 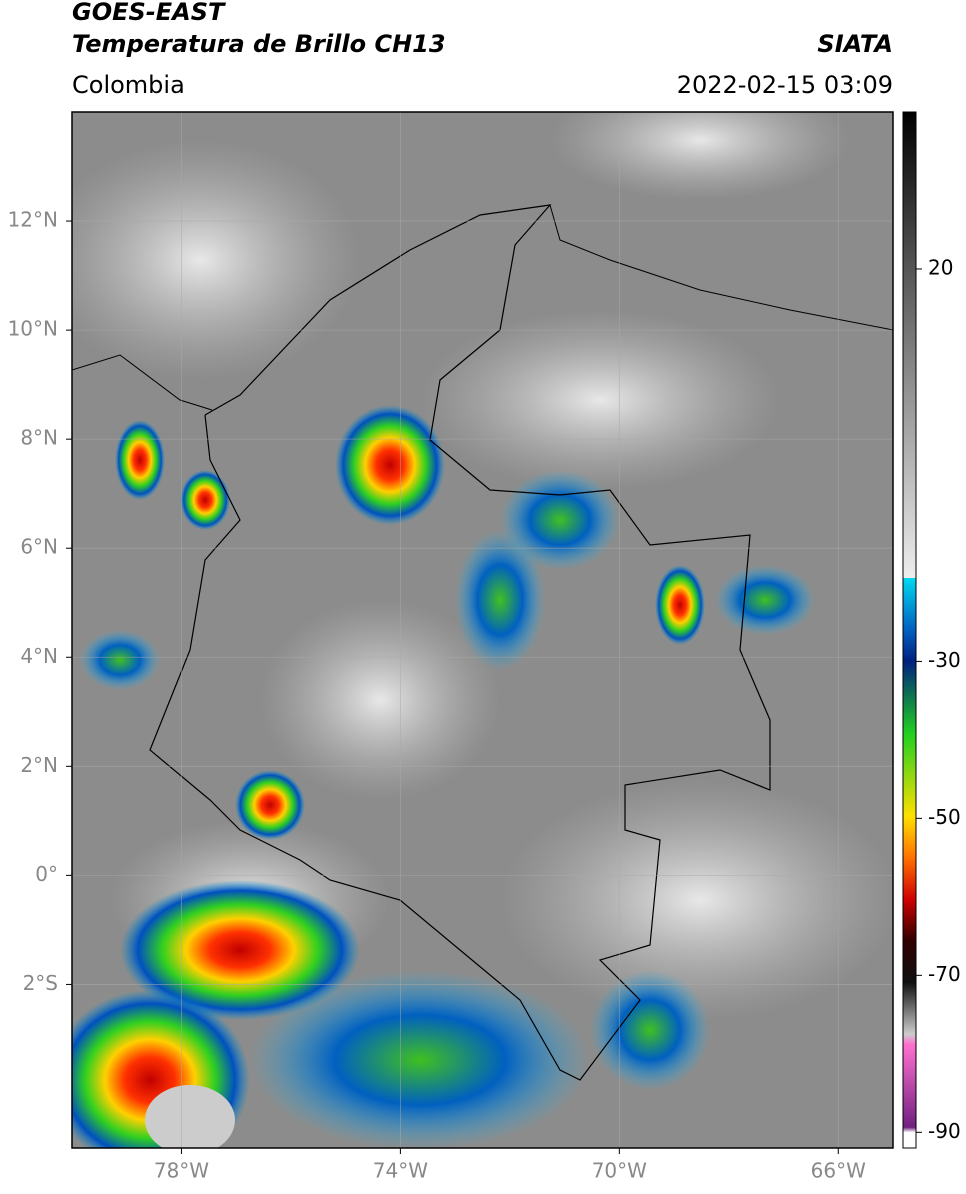 What do you see at coordinates (944, 974) in the screenshot?
I see `colorbar-label: -70` at bounding box center [944, 974].